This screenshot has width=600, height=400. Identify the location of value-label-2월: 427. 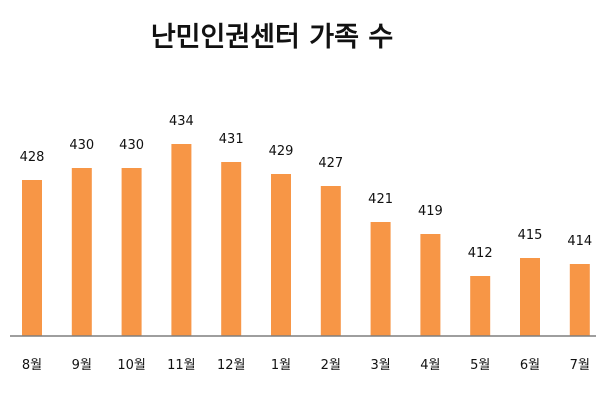
(330, 163).